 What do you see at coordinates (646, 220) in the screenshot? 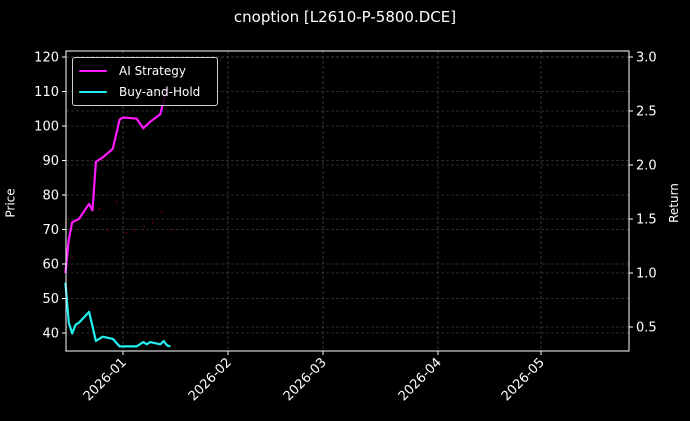
I see `svg-text: 1.5` at bounding box center [646, 220].